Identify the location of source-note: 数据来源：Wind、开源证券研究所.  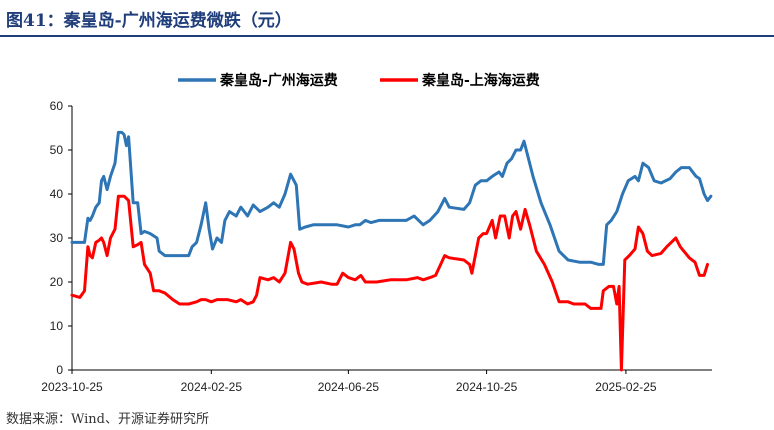
(107, 419).